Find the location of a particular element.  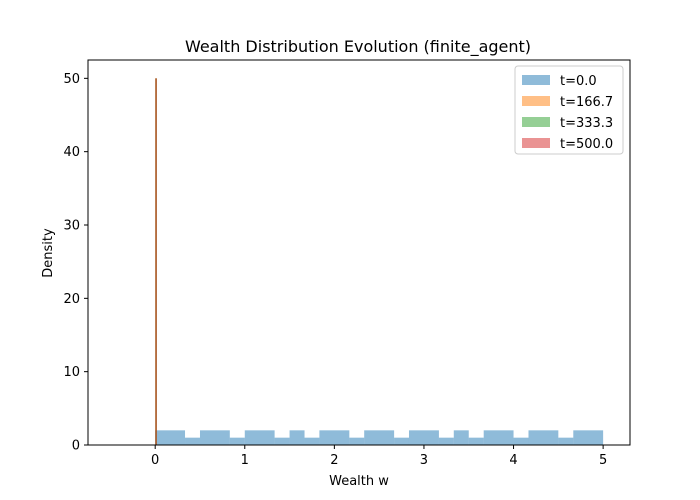

legend: t=0.0 t=166.7 t=333.3 t=500.0 is located at coordinates (569, 110).